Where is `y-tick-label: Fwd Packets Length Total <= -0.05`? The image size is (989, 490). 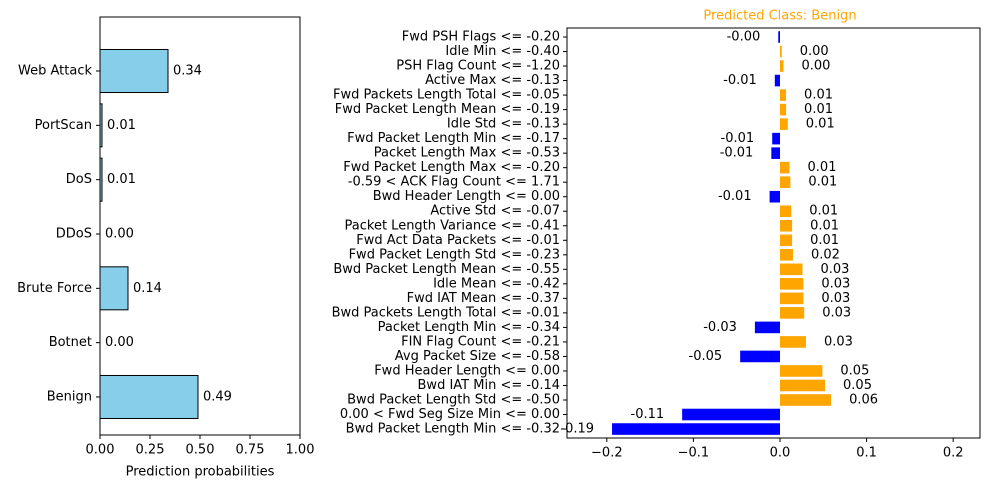
y-tick-label: Fwd Packets Length Total <= -0.05 is located at coordinates (446, 95).